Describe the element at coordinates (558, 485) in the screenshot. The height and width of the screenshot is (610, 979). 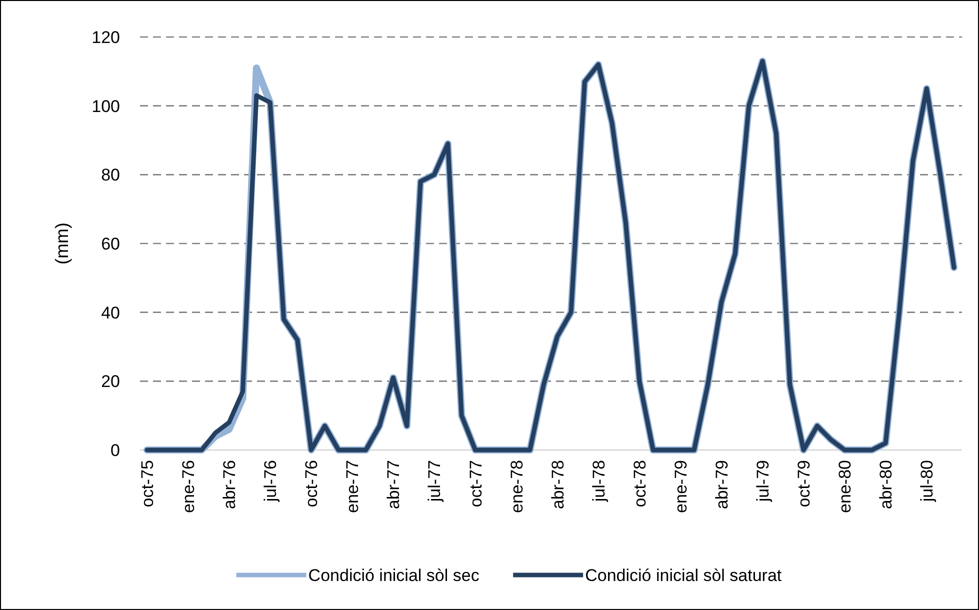
I see `x-tick-label: abr-78` at that location.